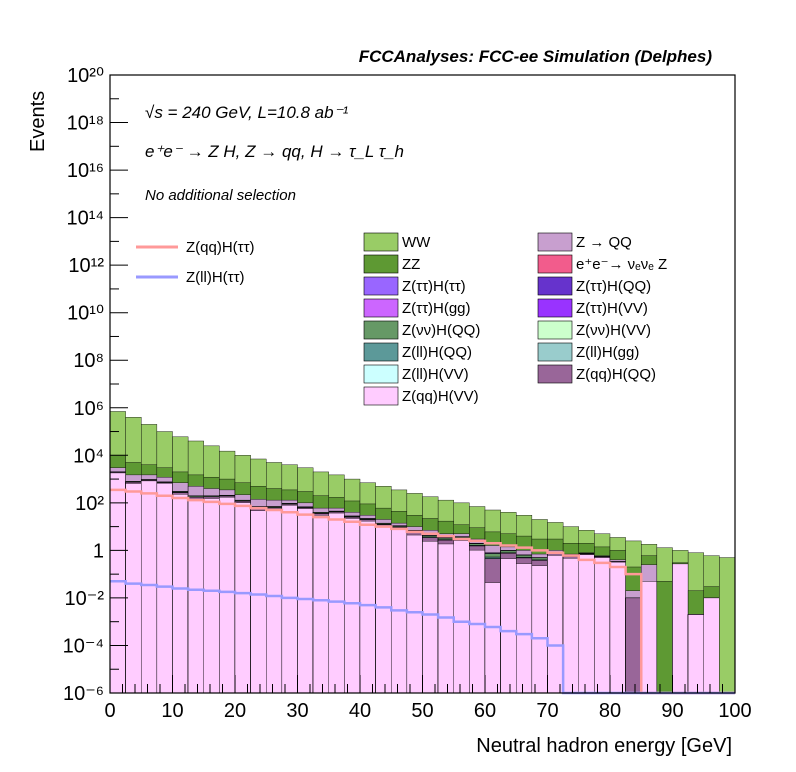 Image resolution: width=796 pixels, height=772 pixels. What do you see at coordinates (215, 277) in the screenshot?
I see `legend-label-1: Z(ll)H(ττ)` at bounding box center [215, 277].